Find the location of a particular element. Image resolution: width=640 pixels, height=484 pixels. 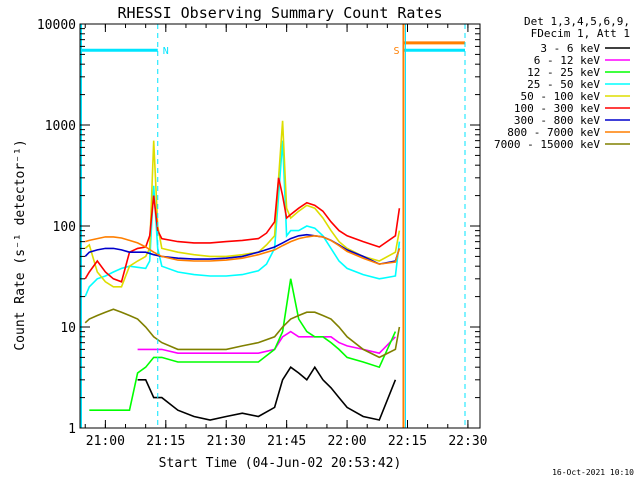

x-tick-label: 21:00 is located at coordinates (105, 441).